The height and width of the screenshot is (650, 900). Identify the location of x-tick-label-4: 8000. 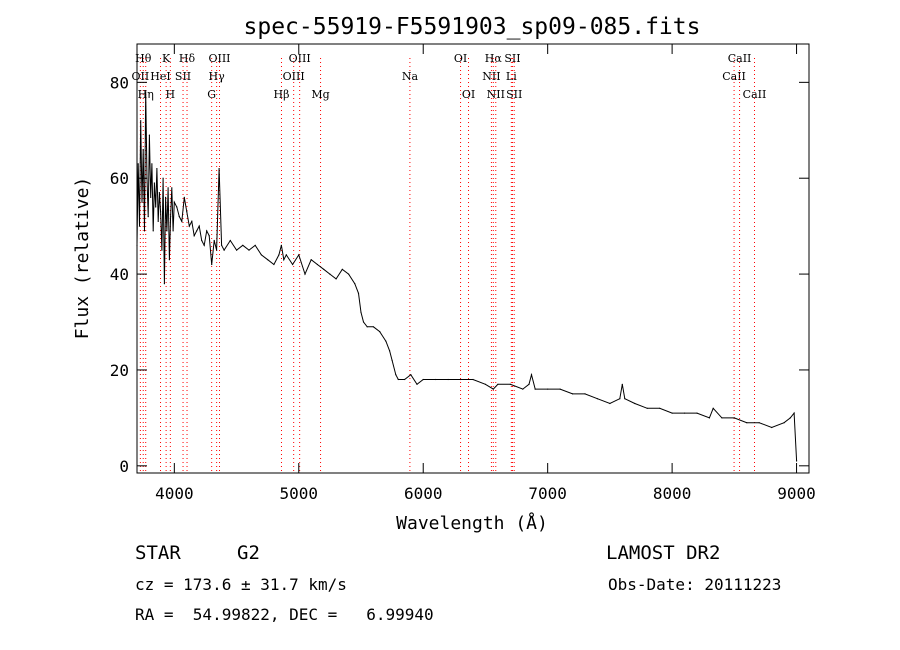
(672, 493).